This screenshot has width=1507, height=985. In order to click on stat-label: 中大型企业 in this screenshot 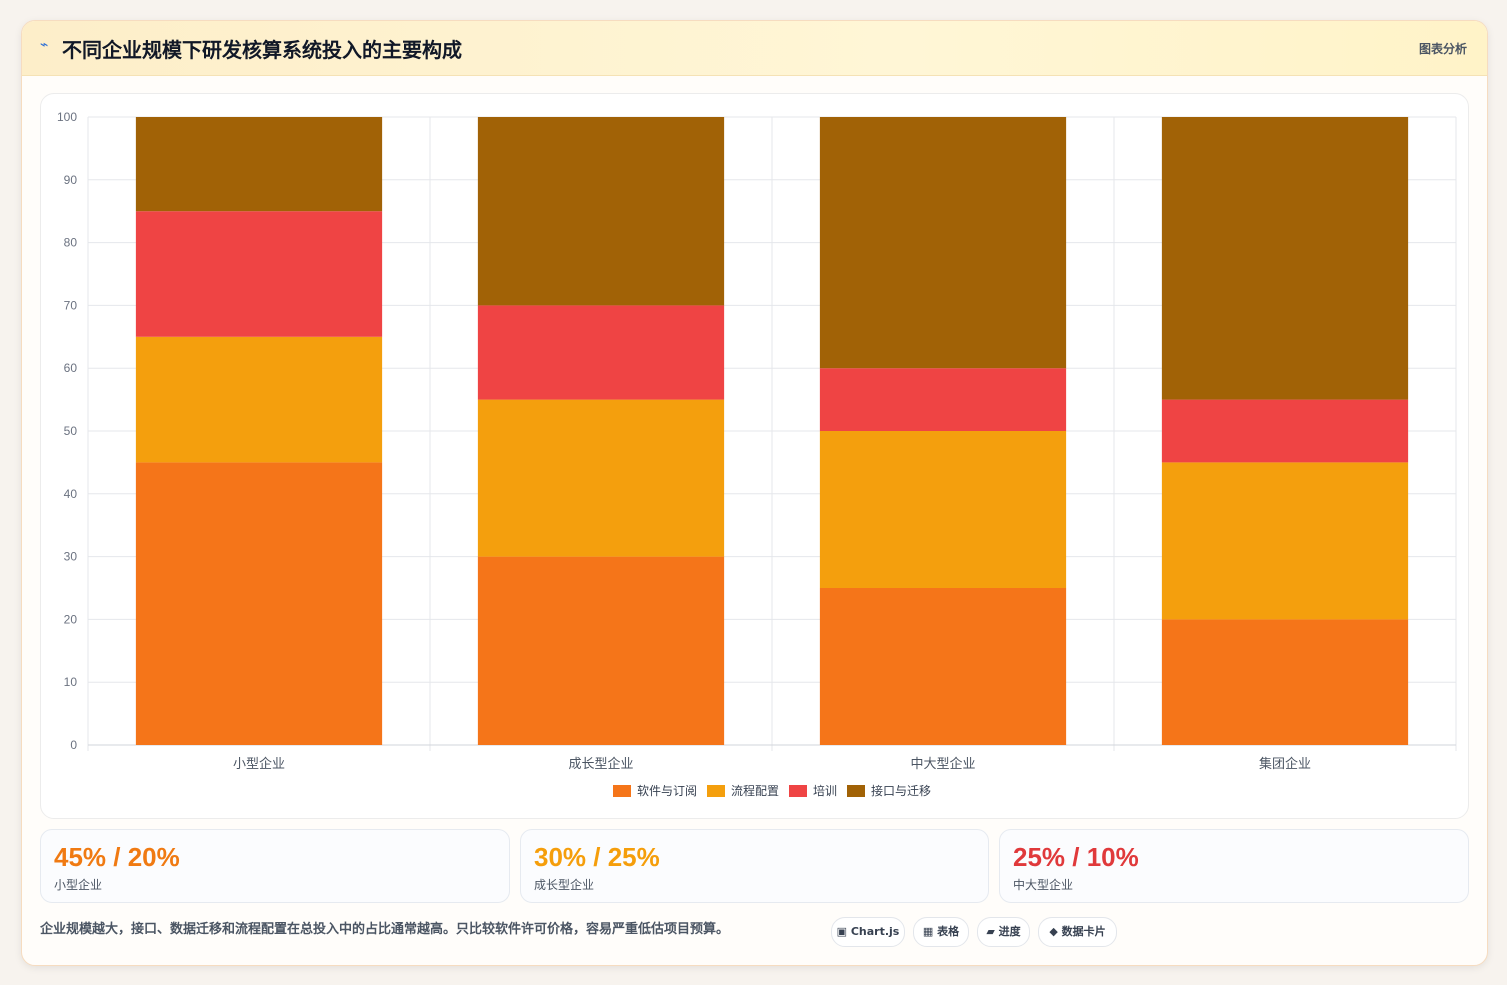, I will do `click(1043, 885)`.